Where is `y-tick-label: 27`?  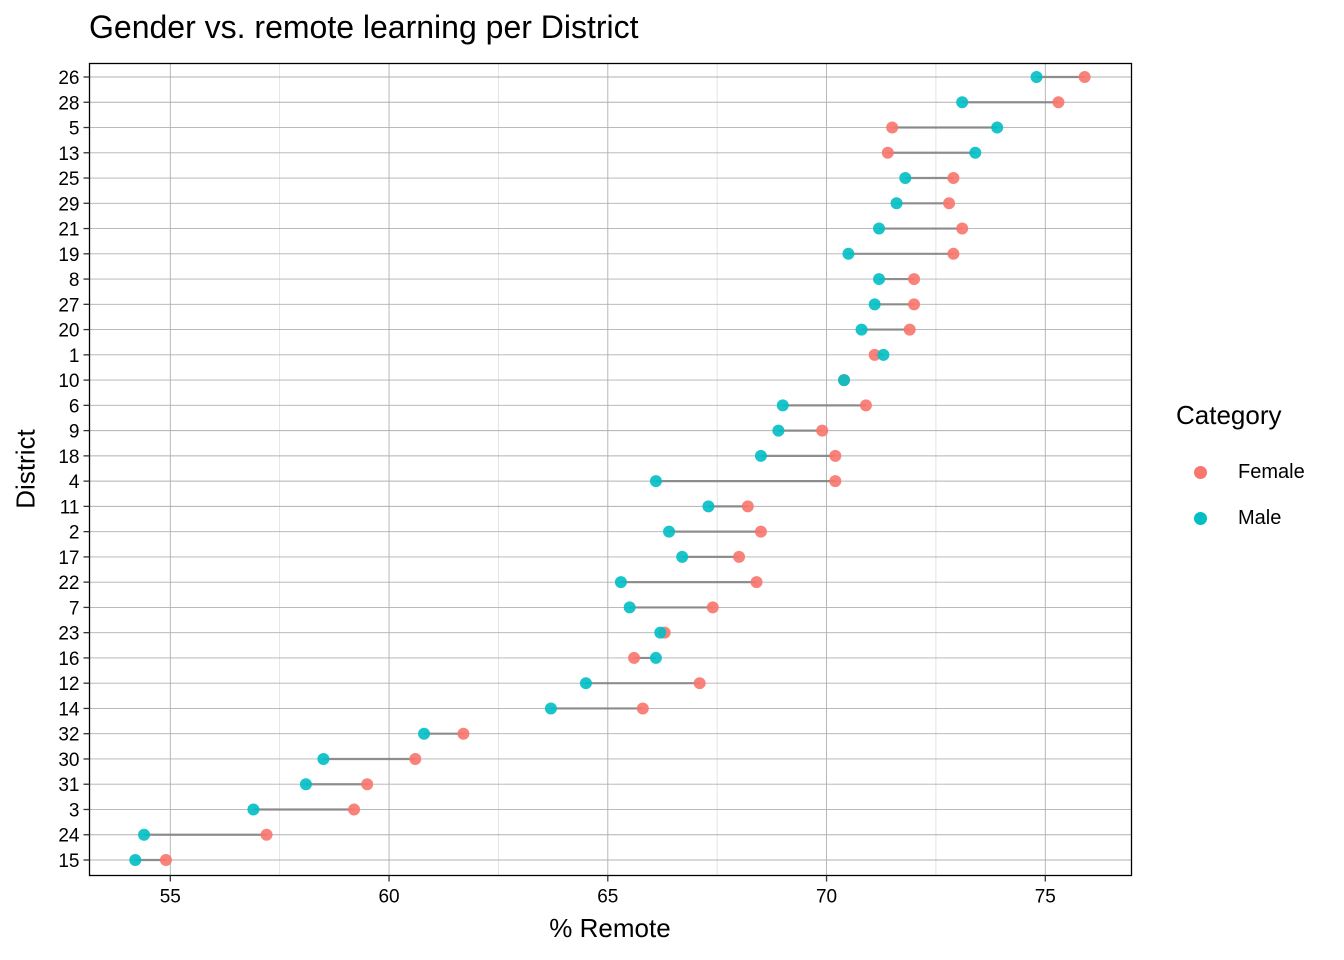 y-tick-label: 27 is located at coordinates (68, 305).